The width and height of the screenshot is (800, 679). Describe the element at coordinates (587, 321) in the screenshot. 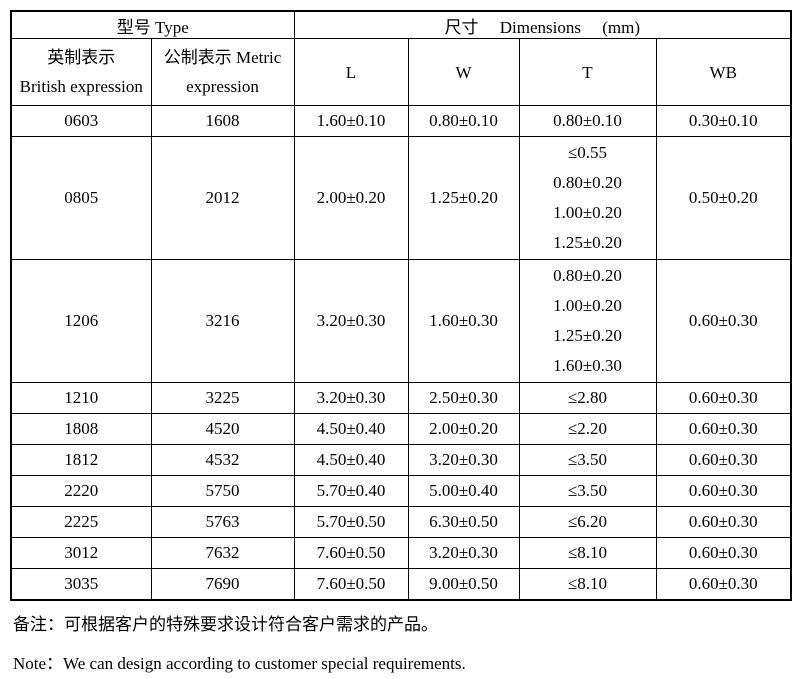

I see `cell-t: 0.80±0.20 1.00±0.20 1.25±0.20 1.60±0.30` at that location.